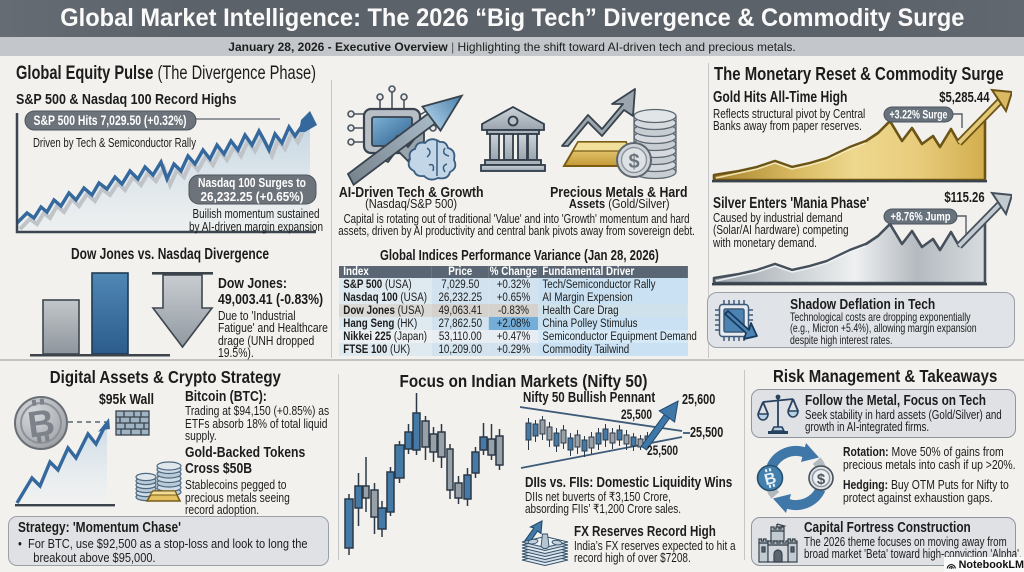 This screenshot has height=572, width=1024. I want to click on svg-text: +8.76% Jump, so click(921, 217).